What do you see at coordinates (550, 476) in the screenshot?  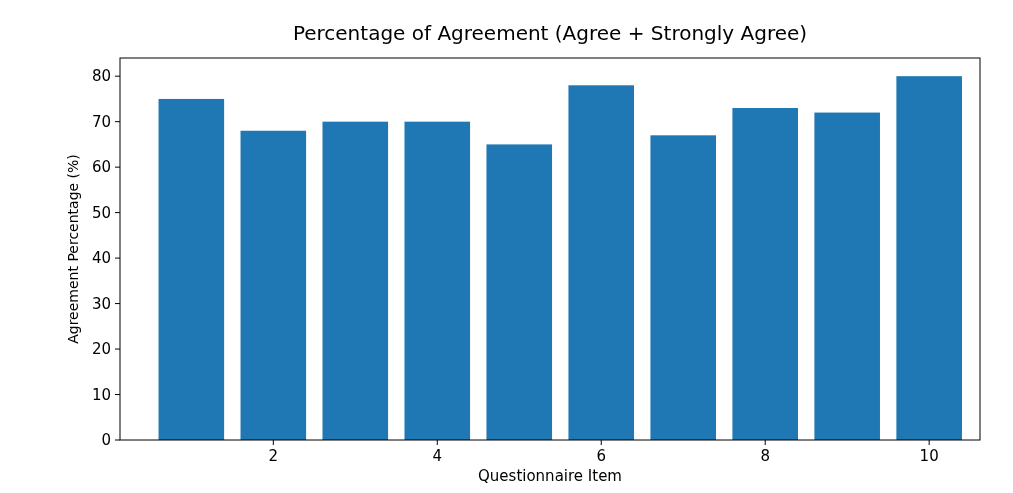 I see `x-axis-title: Questionnaire Item` at bounding box center [550, 476].